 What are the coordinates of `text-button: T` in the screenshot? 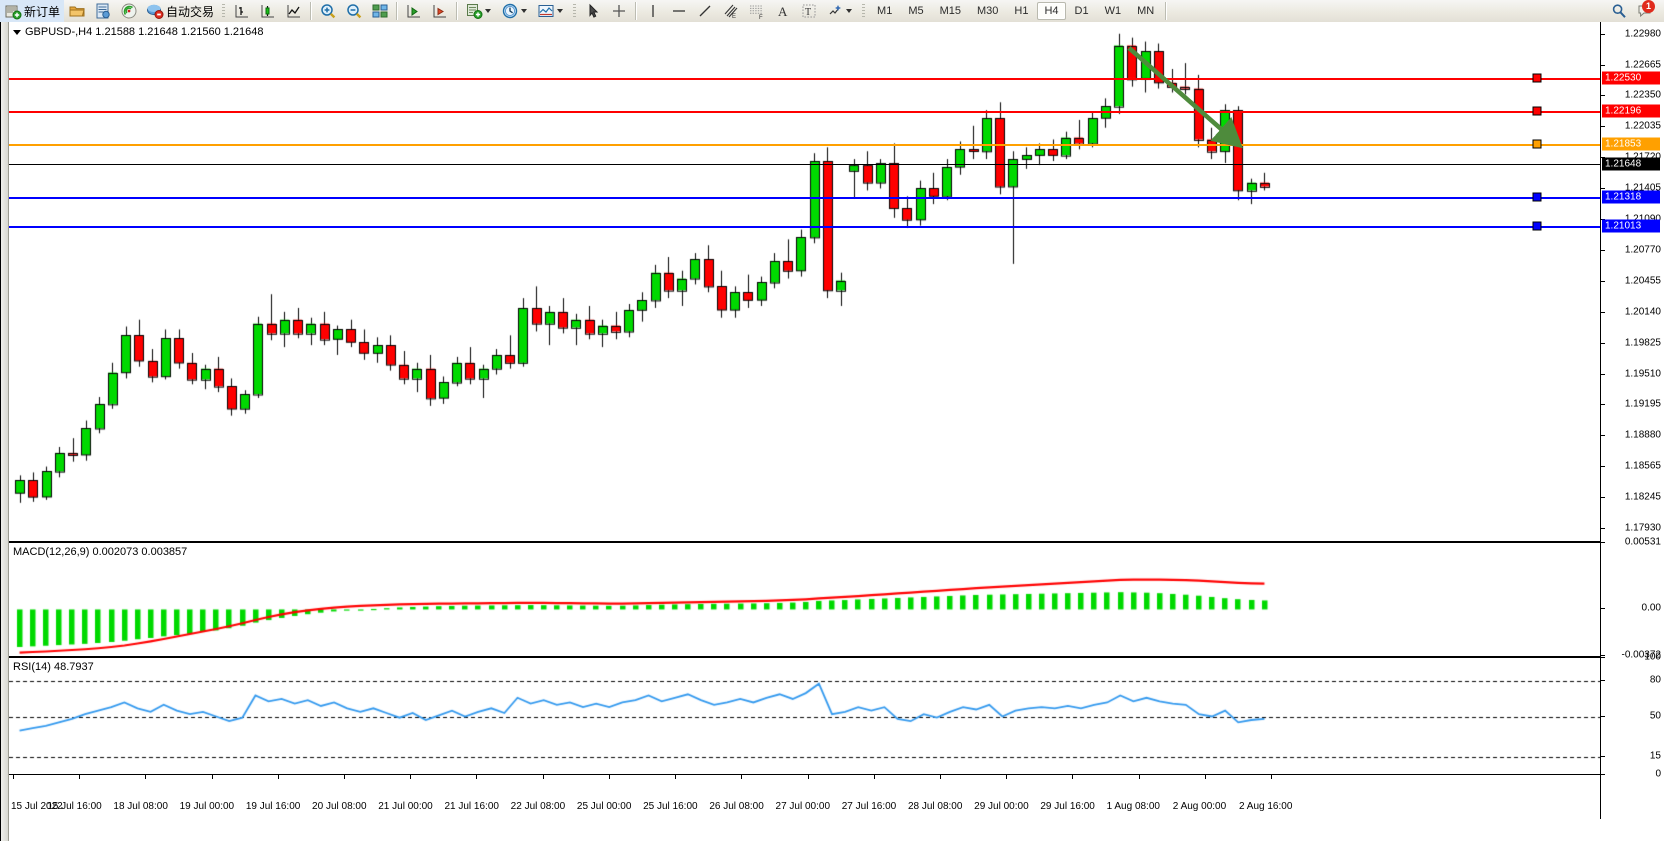 It's located at (809, 11).